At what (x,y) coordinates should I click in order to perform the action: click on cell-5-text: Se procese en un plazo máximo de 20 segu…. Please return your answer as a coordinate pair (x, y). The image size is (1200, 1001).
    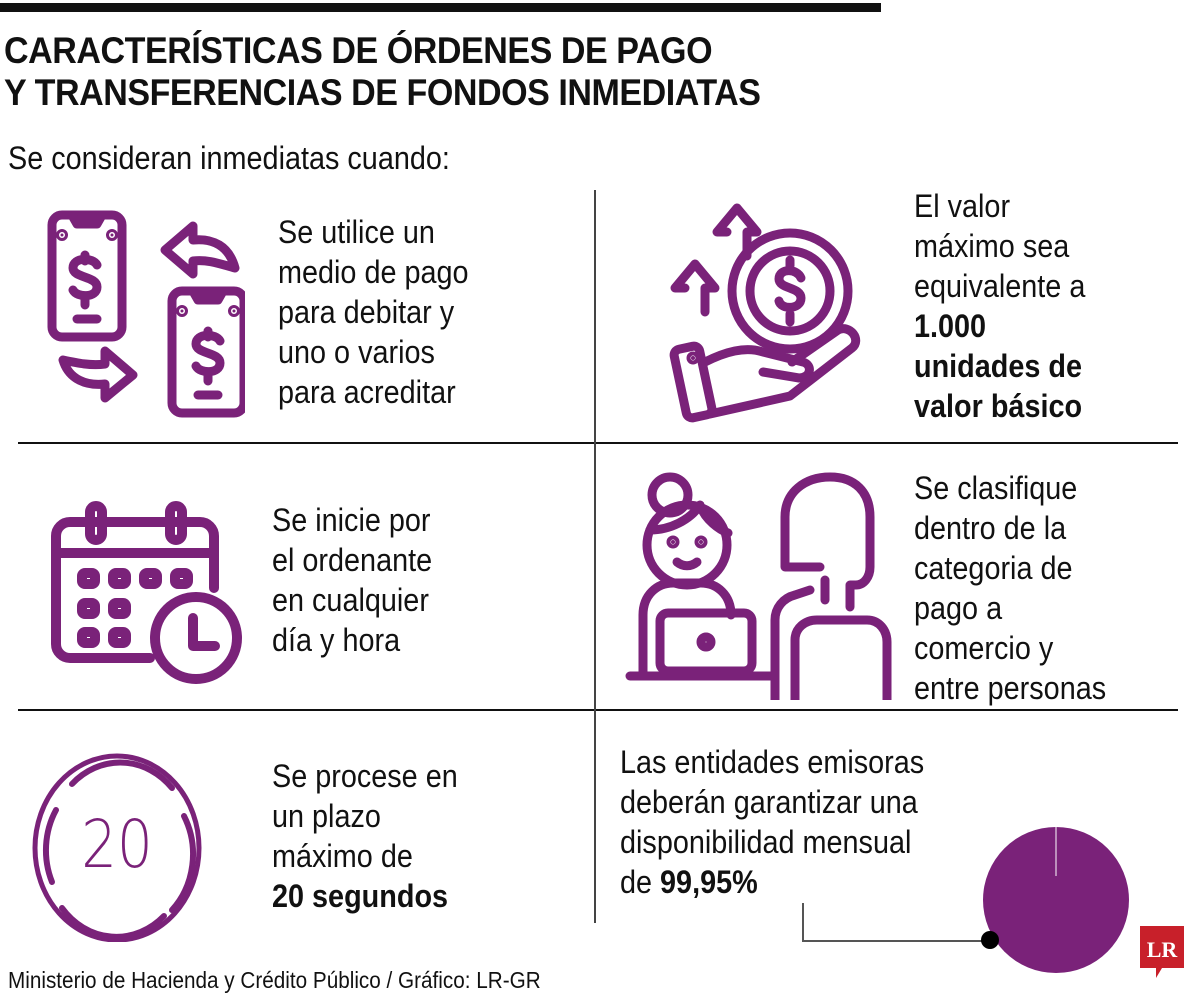
    Looking at the image, I should click on (365, 836).